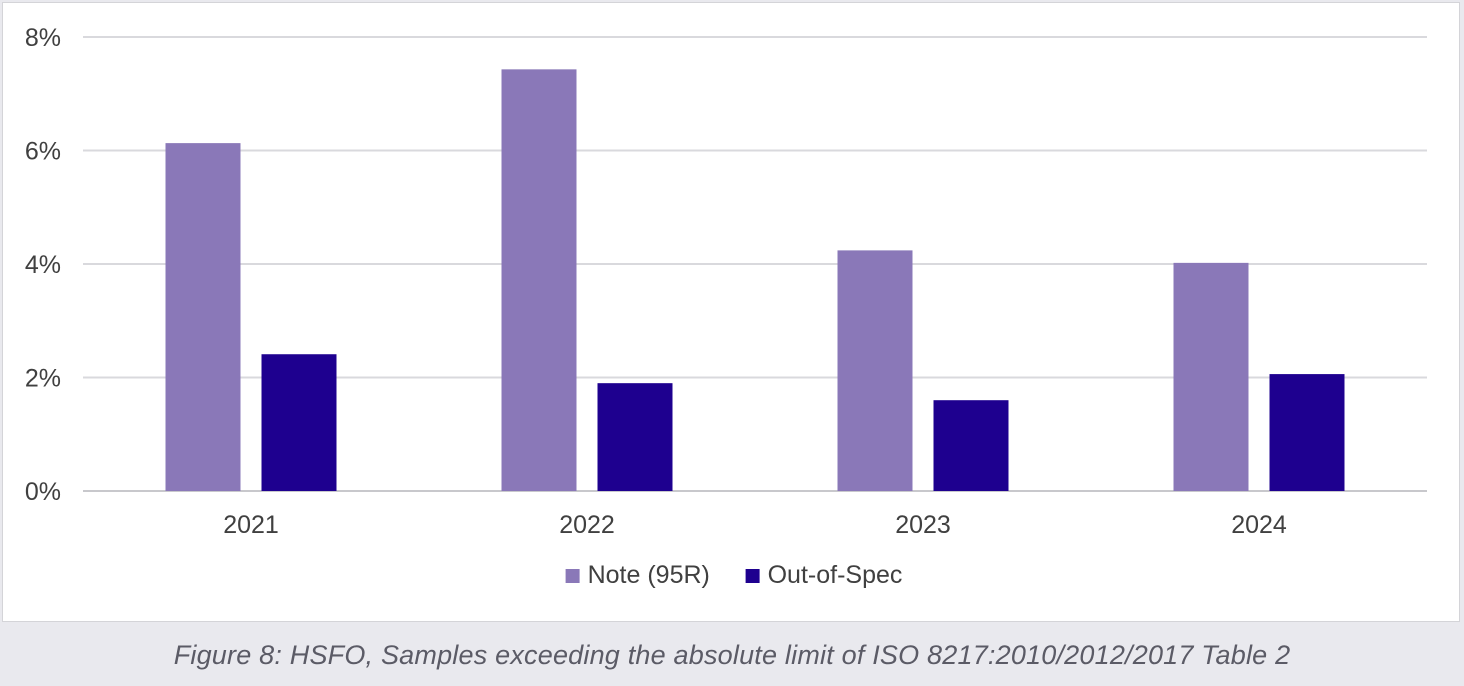  I want to click on bar-note-95r--2022, so click(539, 280).